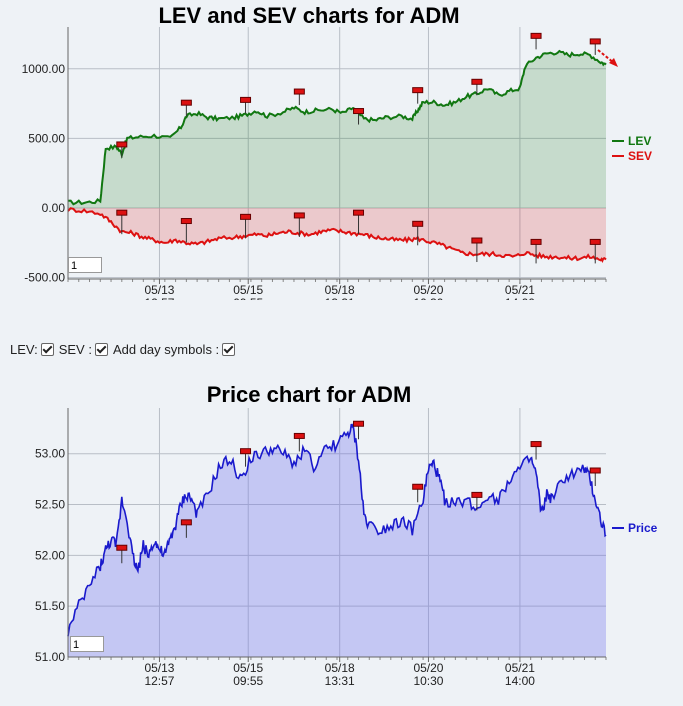 The height and width of the screenshot is (706, 683). What do you see at coordinates (643, 528) in the screenshot?
I see `legend-price-label: Price` at bounding box center [643, 528].